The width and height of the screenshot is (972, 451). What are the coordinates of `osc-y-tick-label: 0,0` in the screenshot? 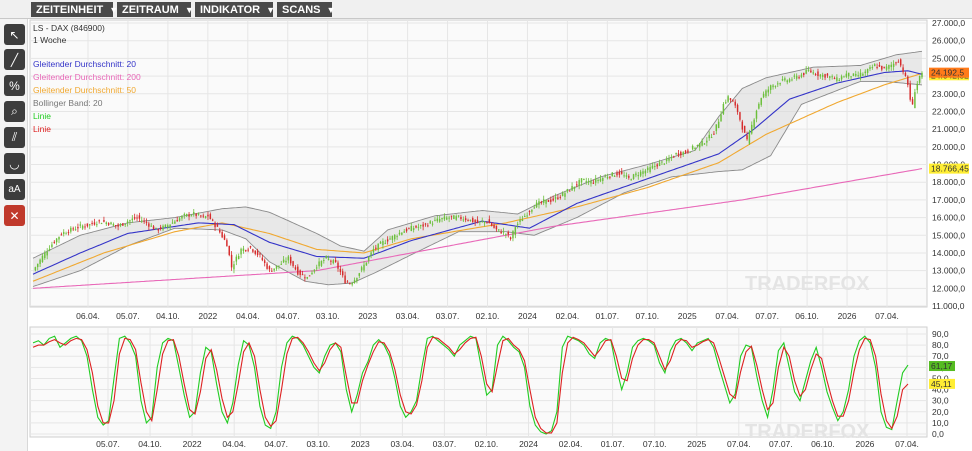 It's located at (938, 434).